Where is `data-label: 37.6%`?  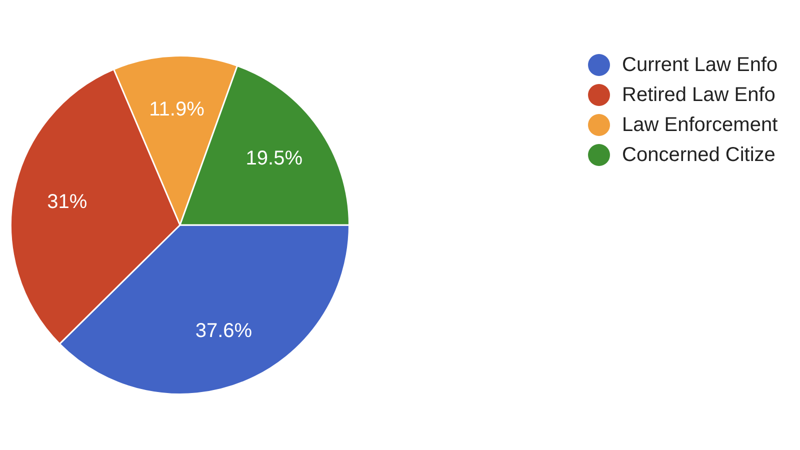
data-label: 37.6% is located at coordinates (223, 331).